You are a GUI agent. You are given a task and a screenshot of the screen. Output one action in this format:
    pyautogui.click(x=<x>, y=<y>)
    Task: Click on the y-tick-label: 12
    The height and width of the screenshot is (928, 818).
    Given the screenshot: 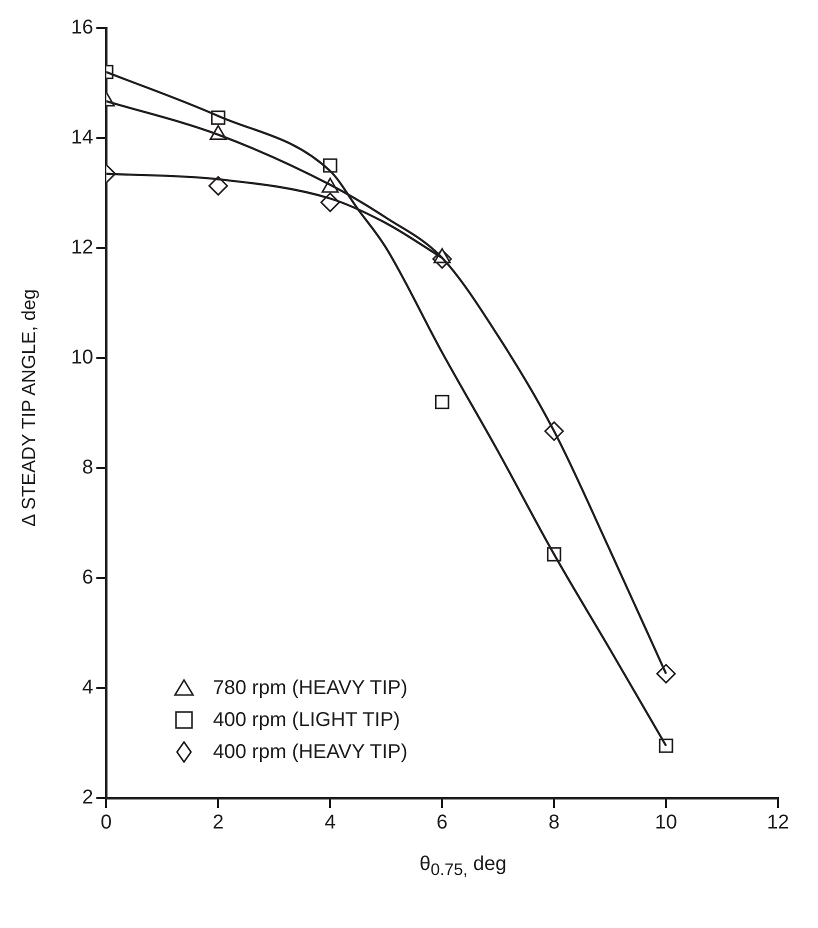 What is the action you would take?
    pyautogui.click(x=82, y=247)
    